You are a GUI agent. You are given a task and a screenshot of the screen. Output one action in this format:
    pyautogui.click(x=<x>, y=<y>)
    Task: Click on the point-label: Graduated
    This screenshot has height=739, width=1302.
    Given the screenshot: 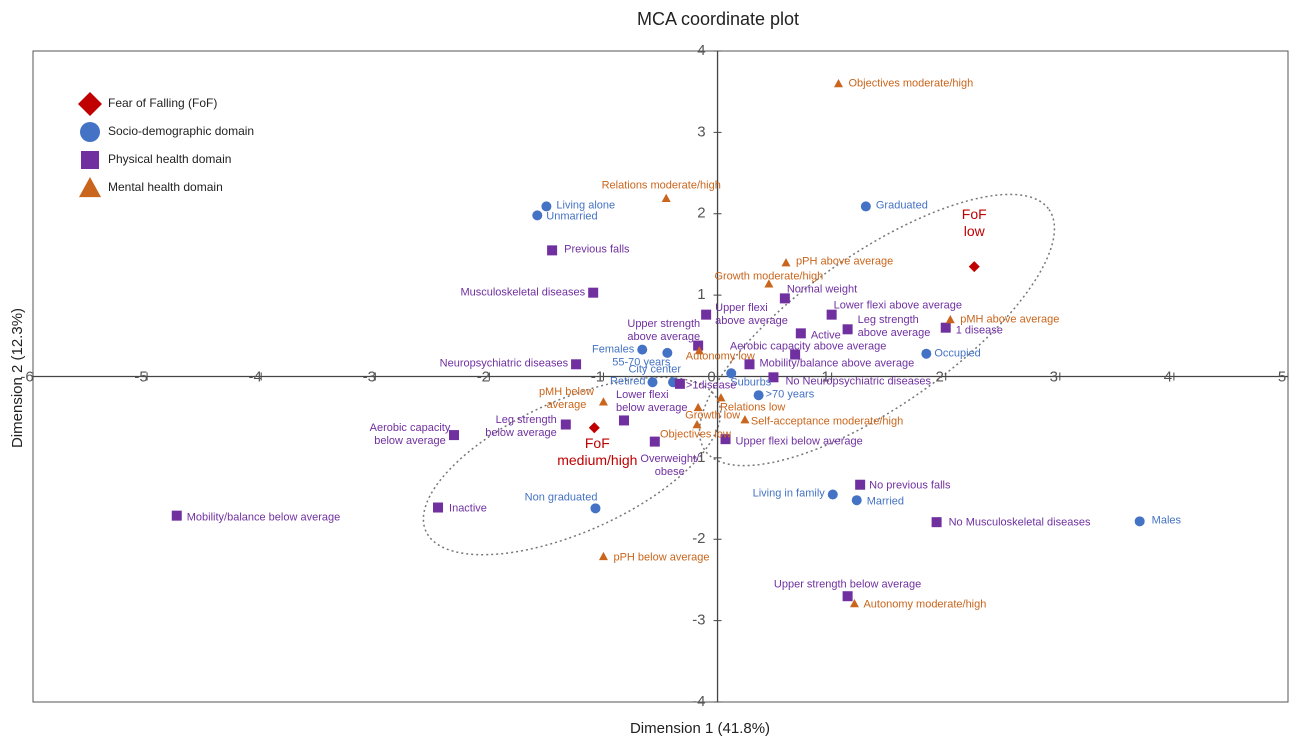 What is the action you would take?
    pyautogui.click(x=901, y=205)
    